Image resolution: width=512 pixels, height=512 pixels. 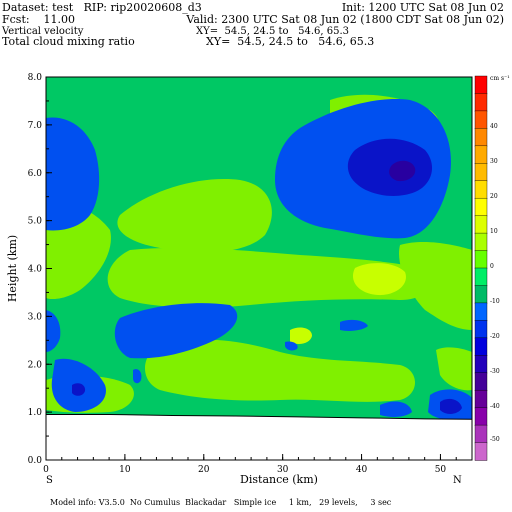 What do you see at coordinates (290, 41) in the screenshot?
I see `field2-coords: XY= 54.5, 24.5 to 54.6, 65.3` at bounding box center [290, 41].